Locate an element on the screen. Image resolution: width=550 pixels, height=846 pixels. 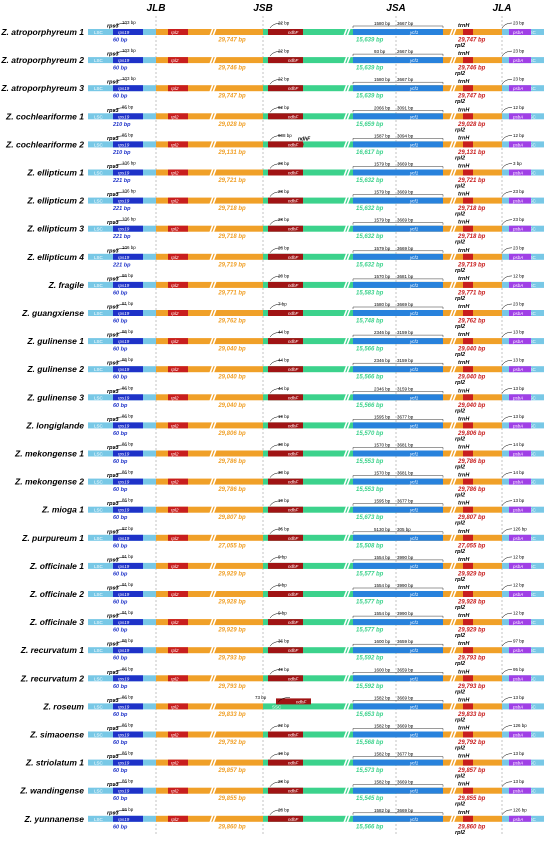
ycf1-bp-a: 5130 bp is located at coordinates (382, 529).